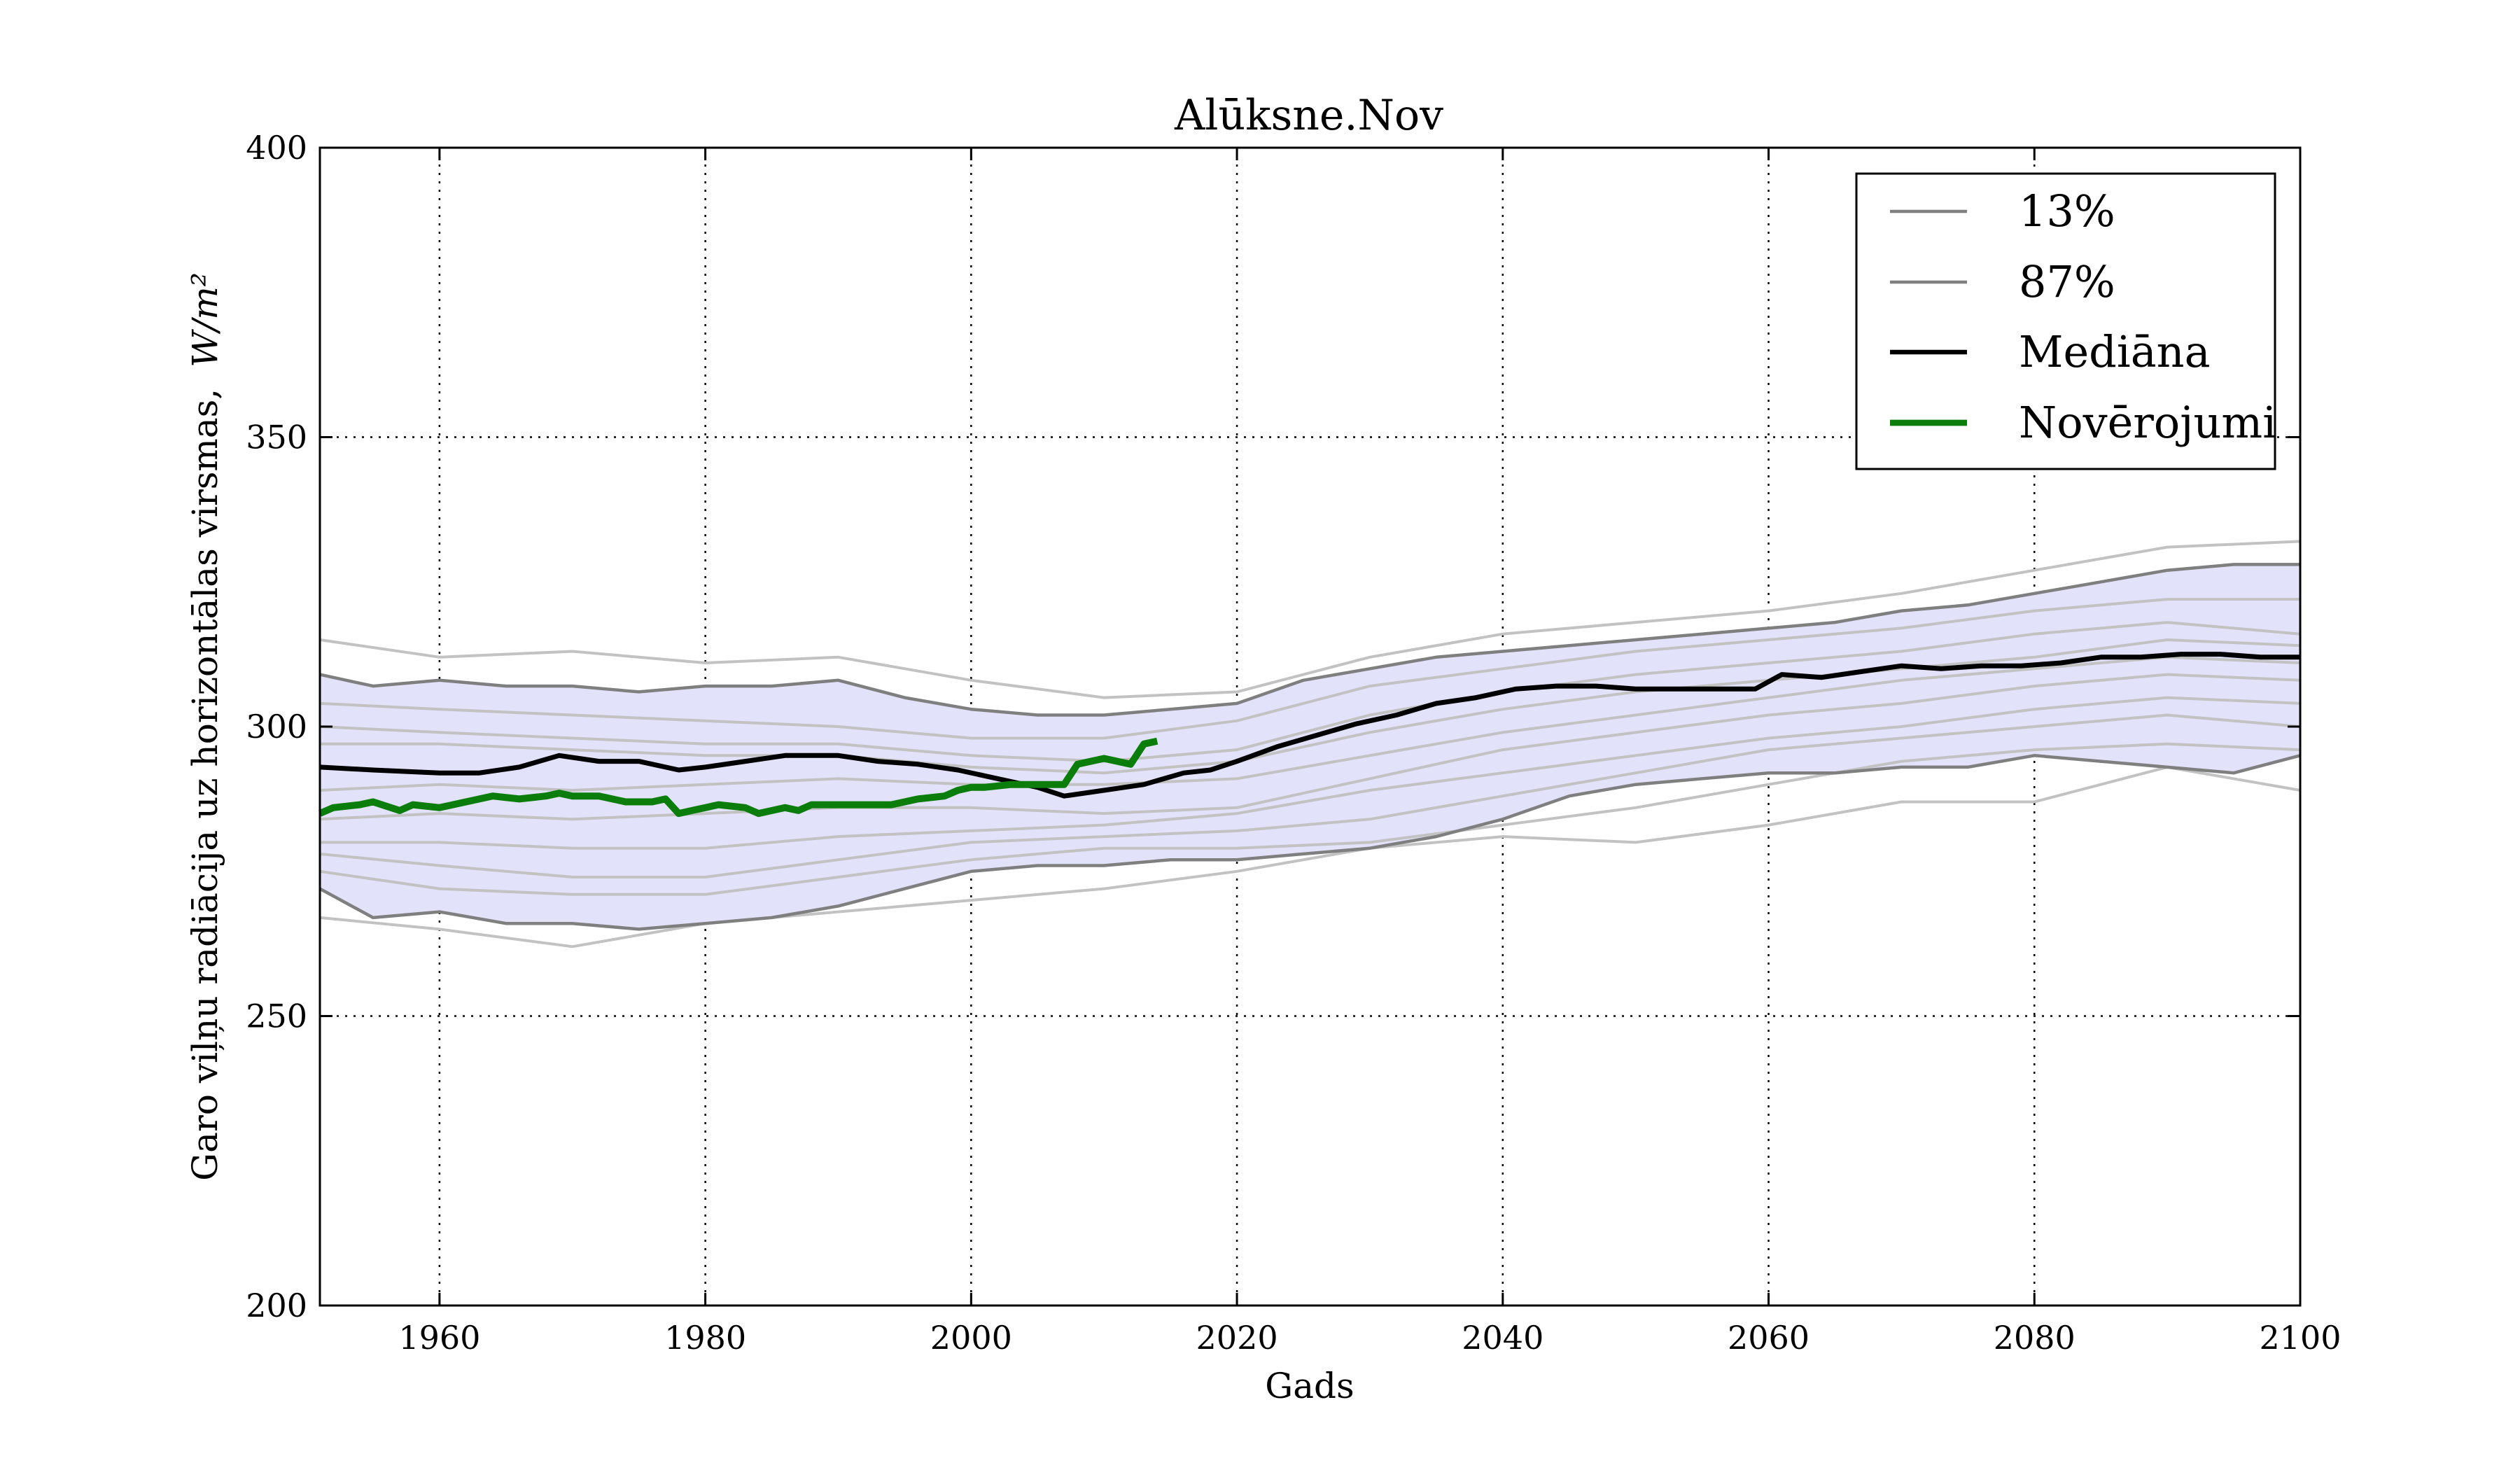  I want to click on y-tick-label: 200, so click(276, 1305).